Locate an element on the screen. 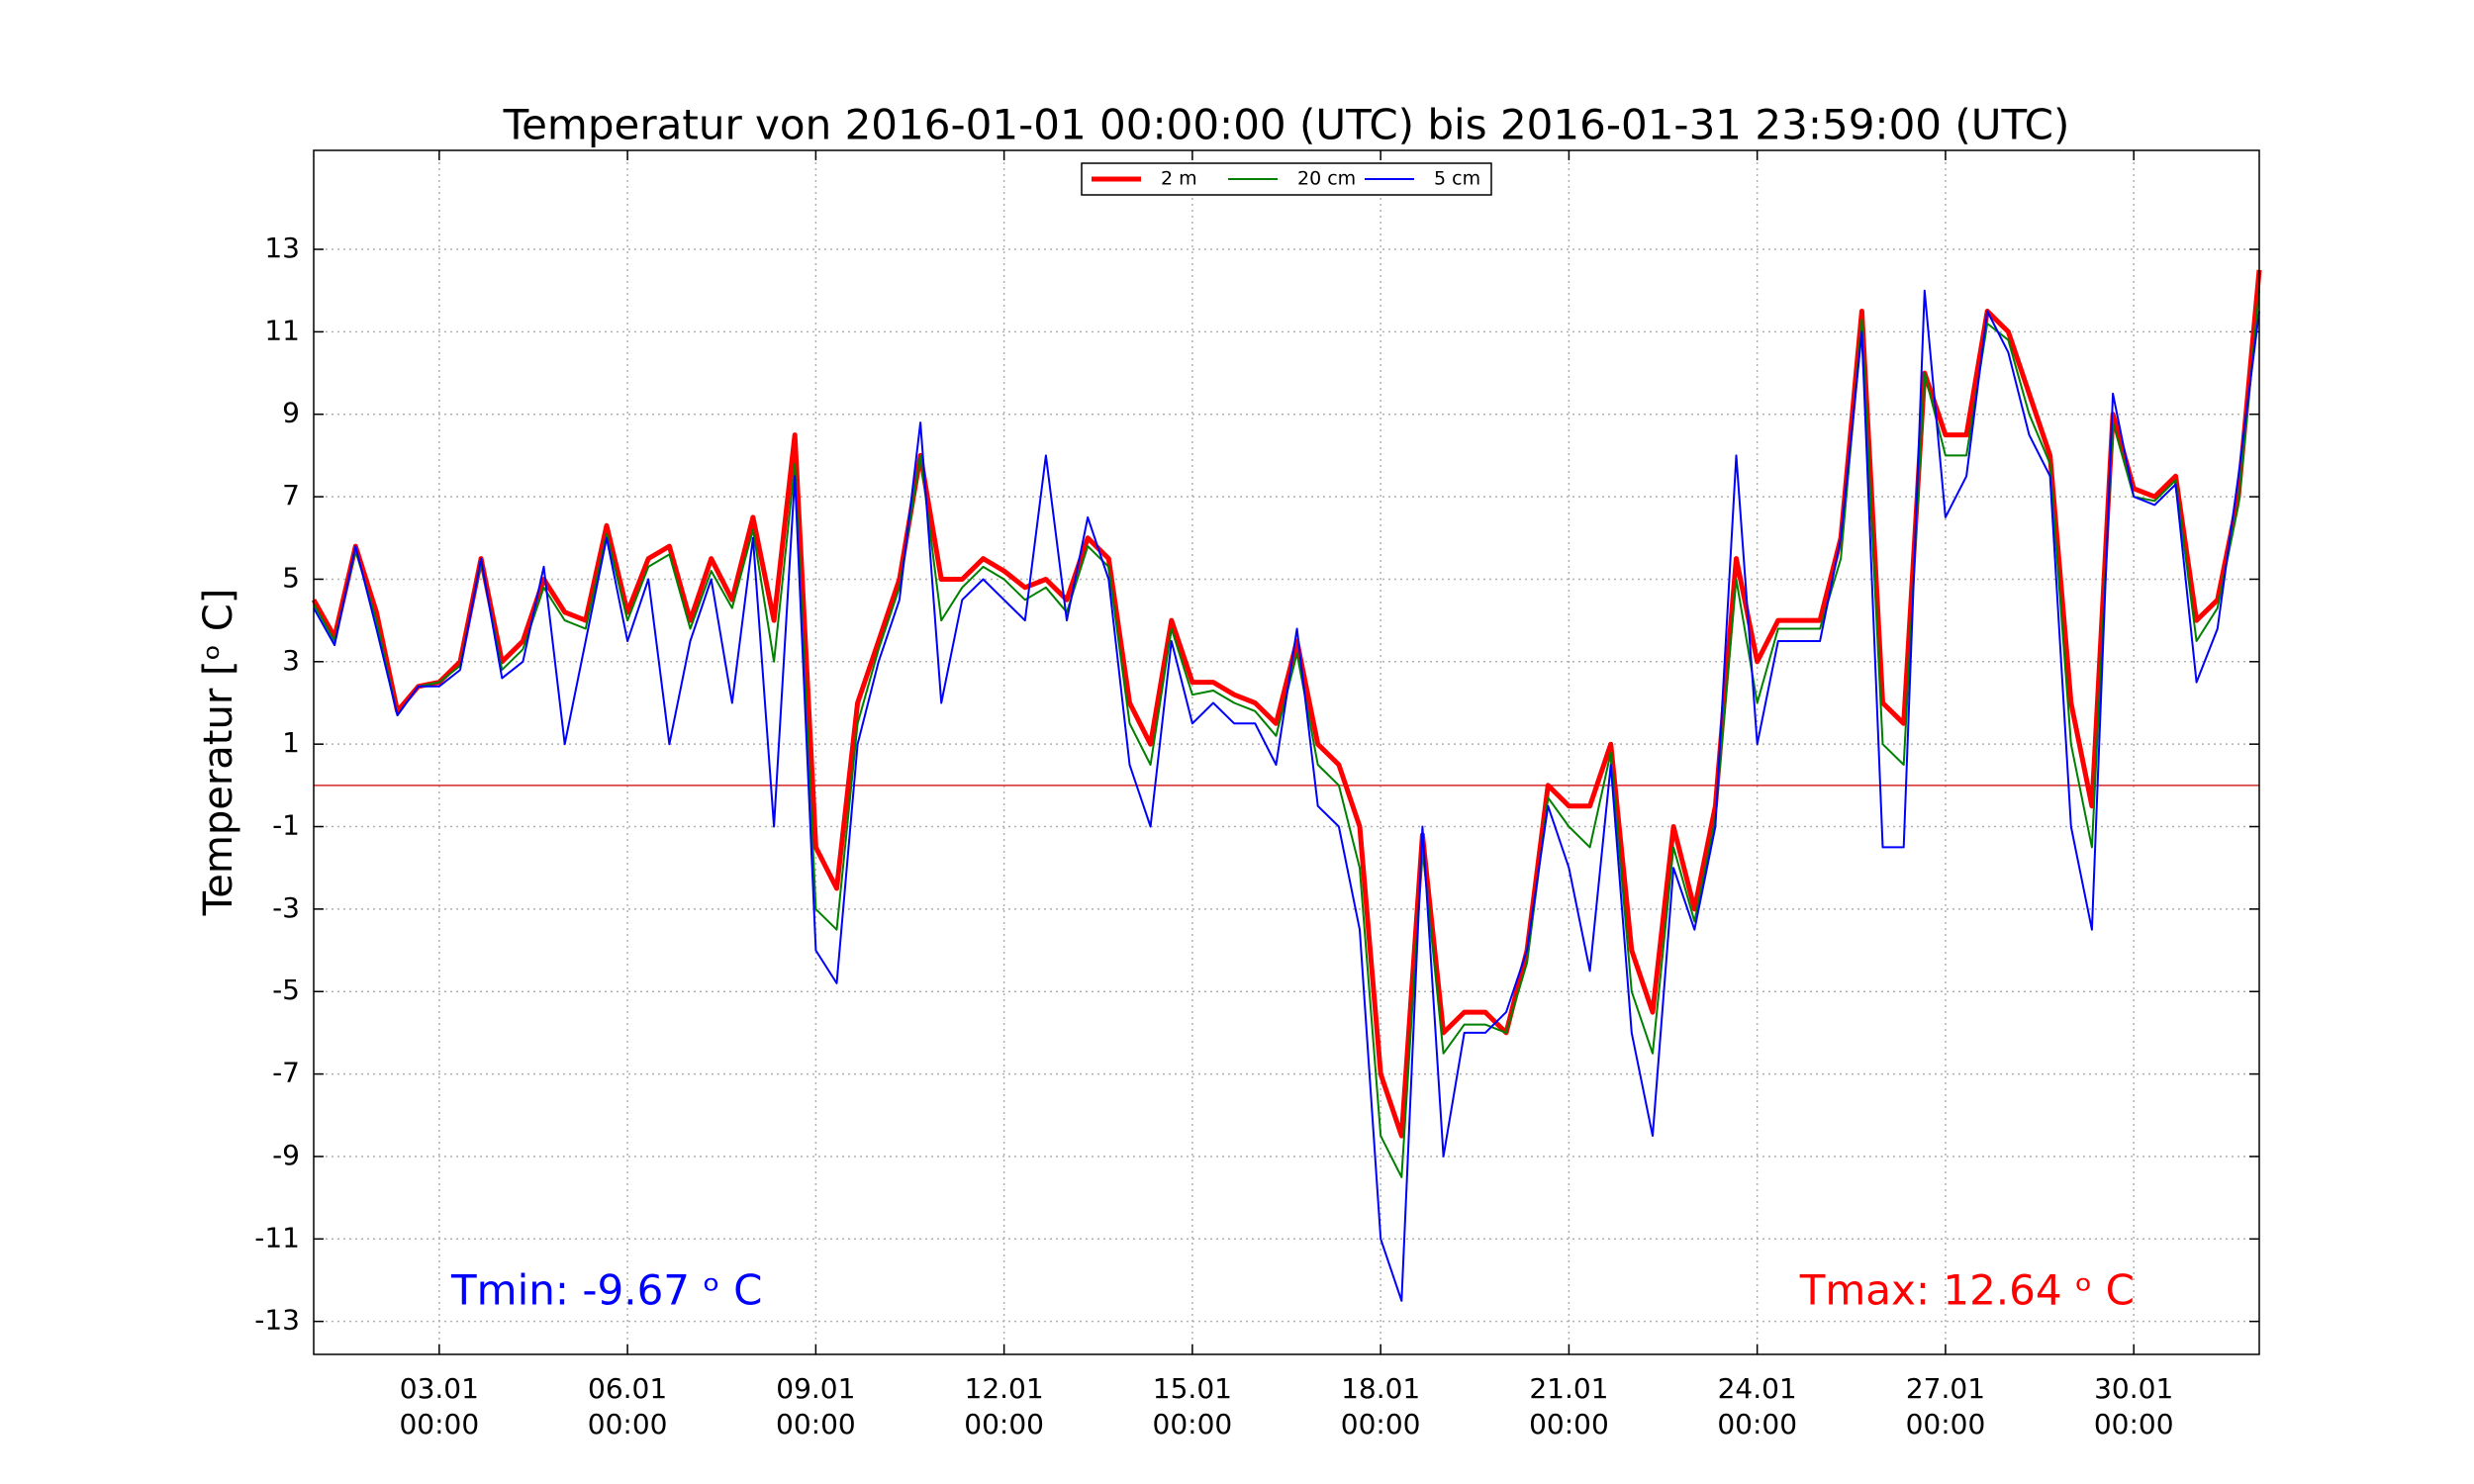  x-tick-label-line: 30.01 is located at coordinates (2133, 1388).